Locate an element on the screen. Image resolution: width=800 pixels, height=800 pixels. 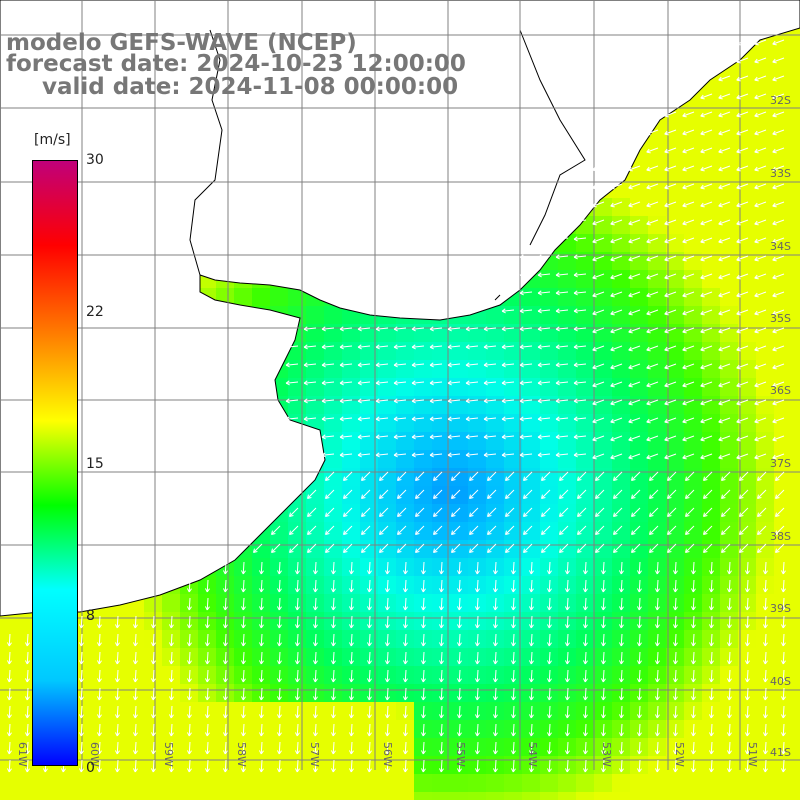
lon-label: 56W is located at coordinates (387, 754).